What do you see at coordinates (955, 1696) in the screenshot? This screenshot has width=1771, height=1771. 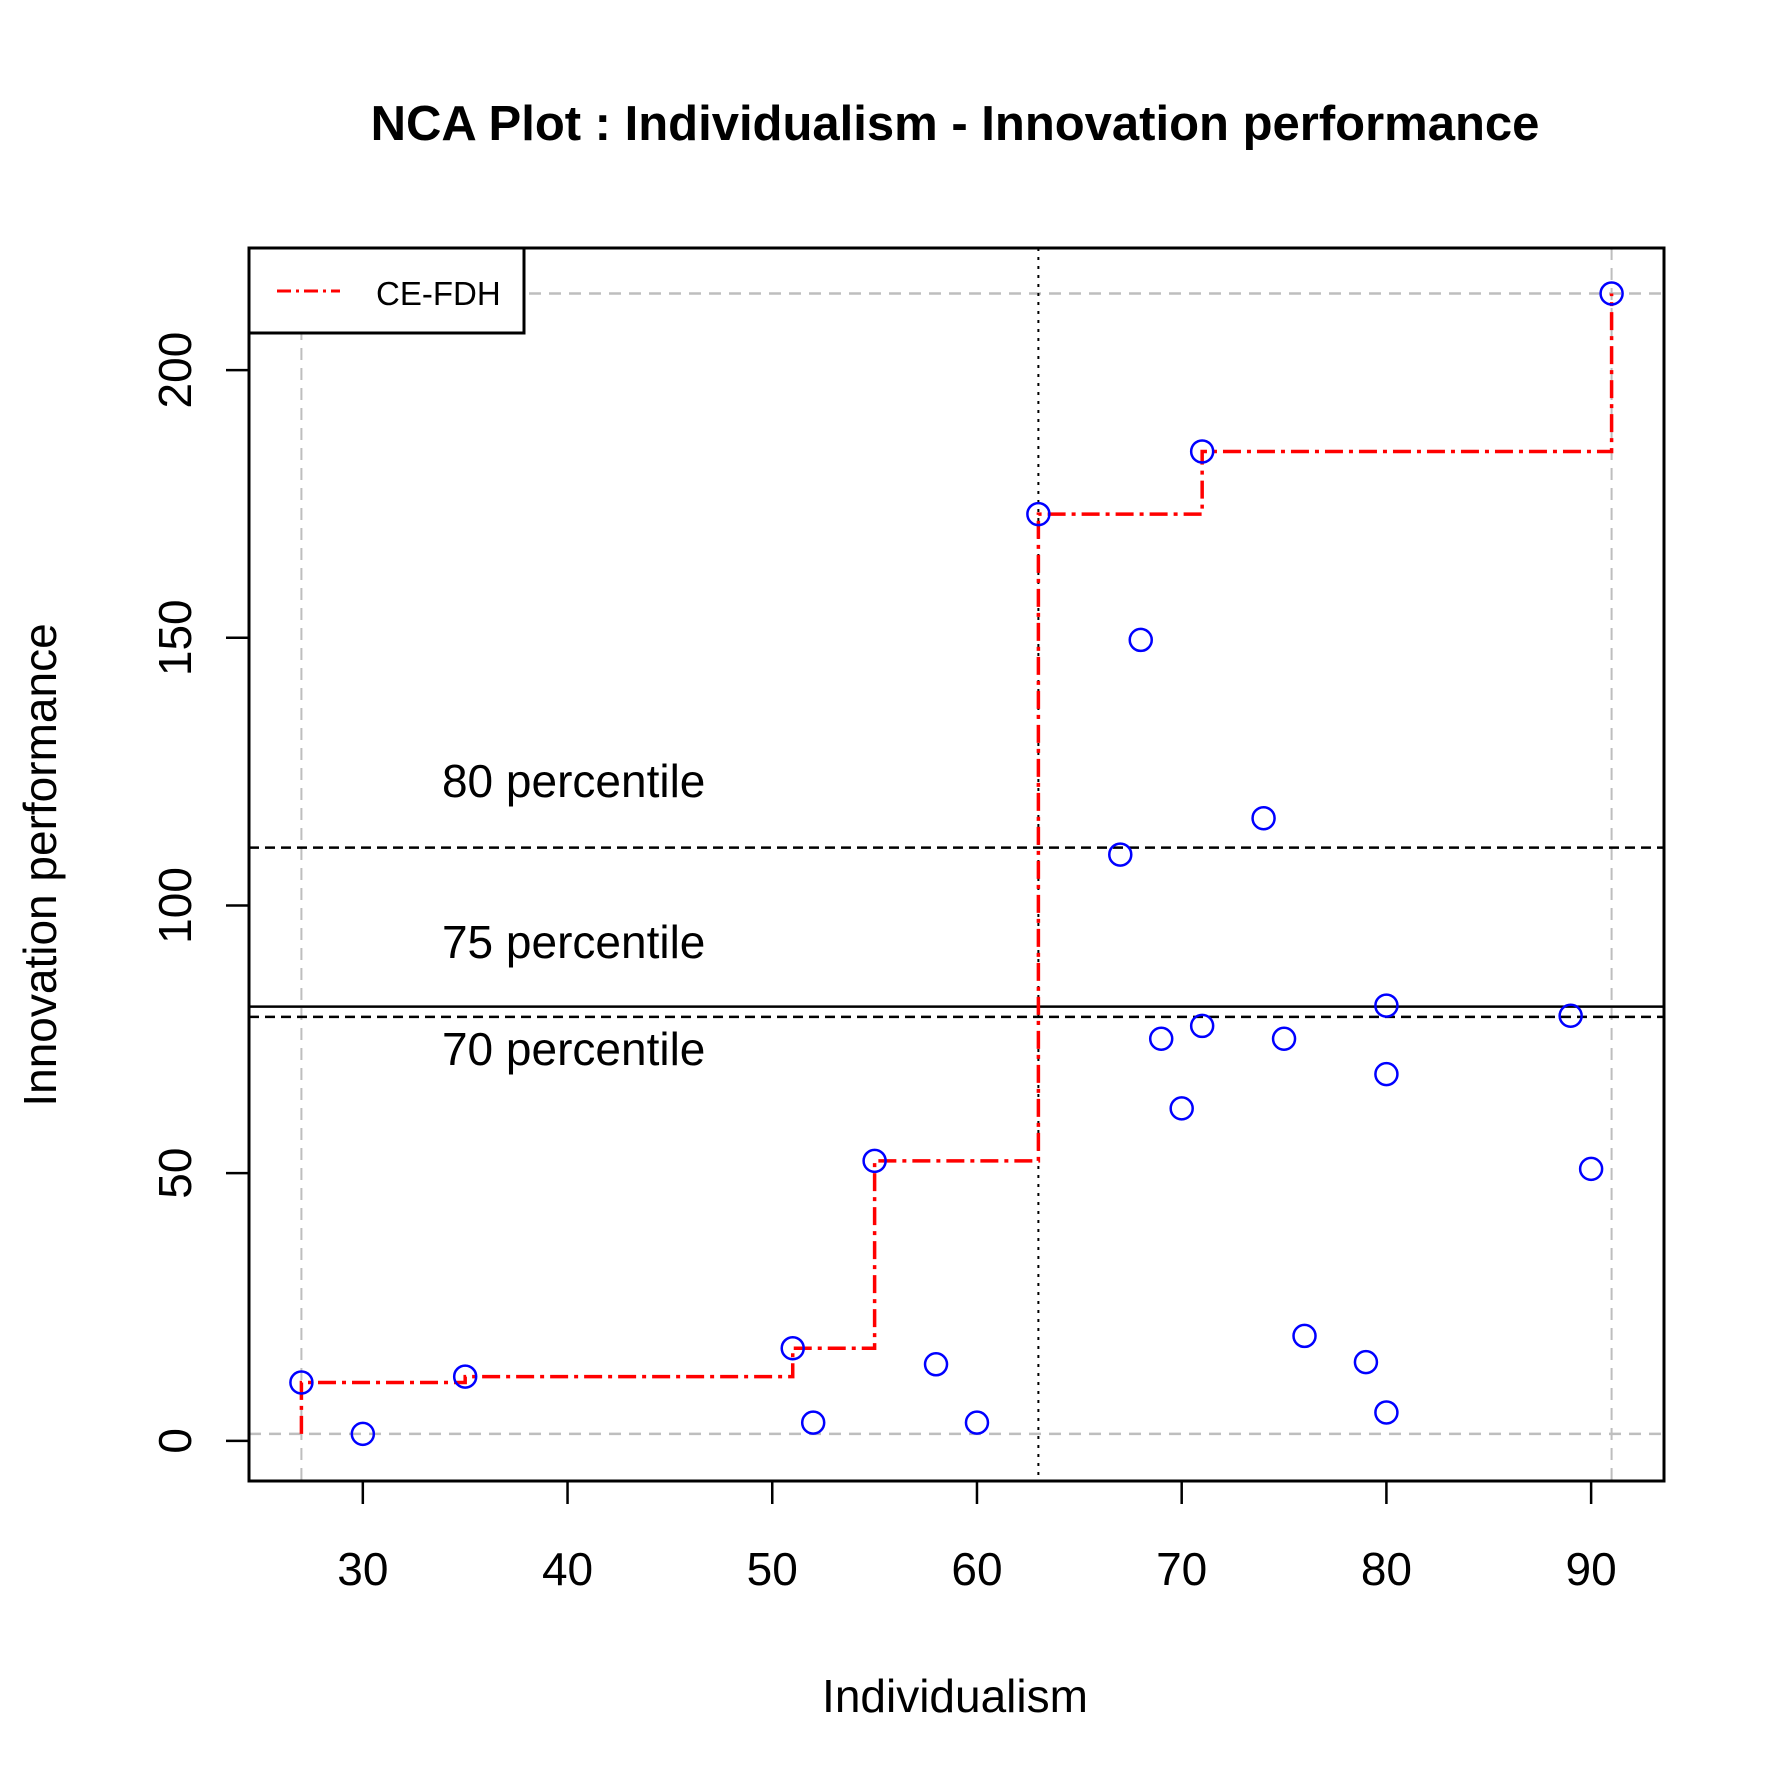 I see `x-axis-label: Individualism` at bounding box center [955, 1696].